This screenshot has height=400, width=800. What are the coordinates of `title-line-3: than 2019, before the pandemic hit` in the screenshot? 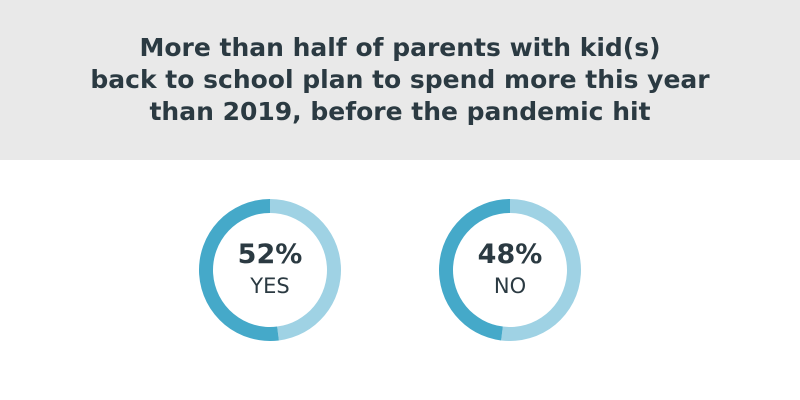 It's located at (400, 111).